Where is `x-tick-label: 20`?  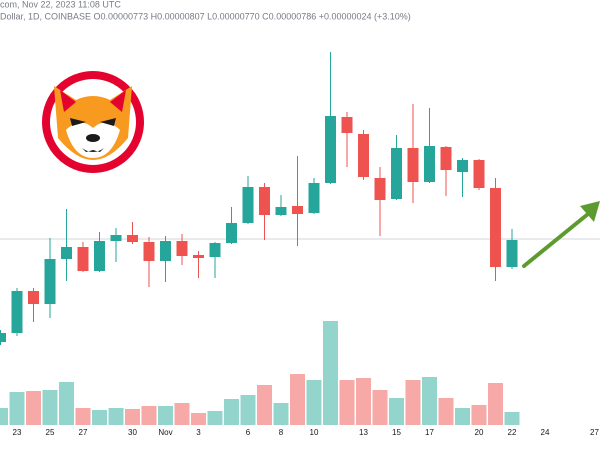 x-tick-label: 20 is located at coordinates (479, 432).